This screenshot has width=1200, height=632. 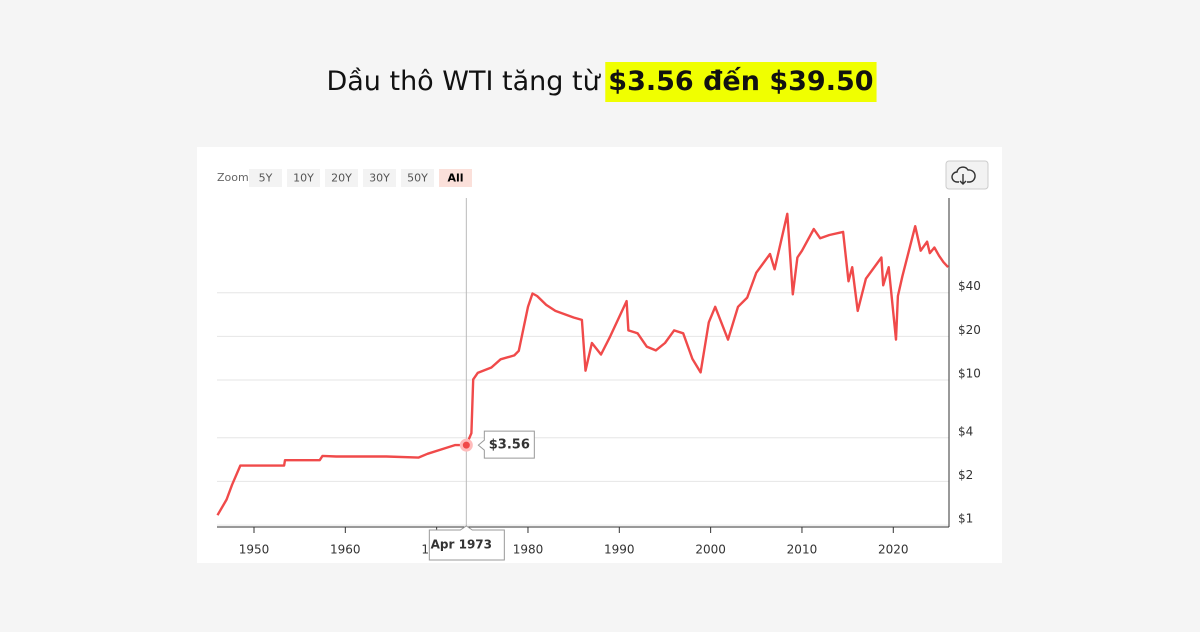 What do you see at coordinates (466, 445) in the screenshot?
I see `highlight-point` at bounding box center [466, 445].